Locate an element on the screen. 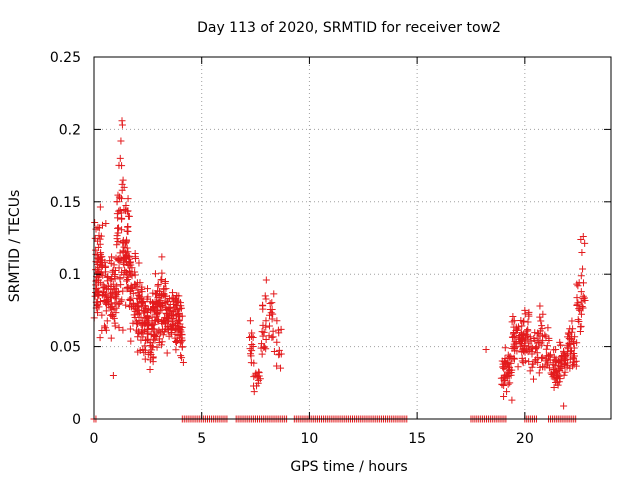 The image size is (640, 485). x-tick-label: 0 is located at coordinates (94, 439).